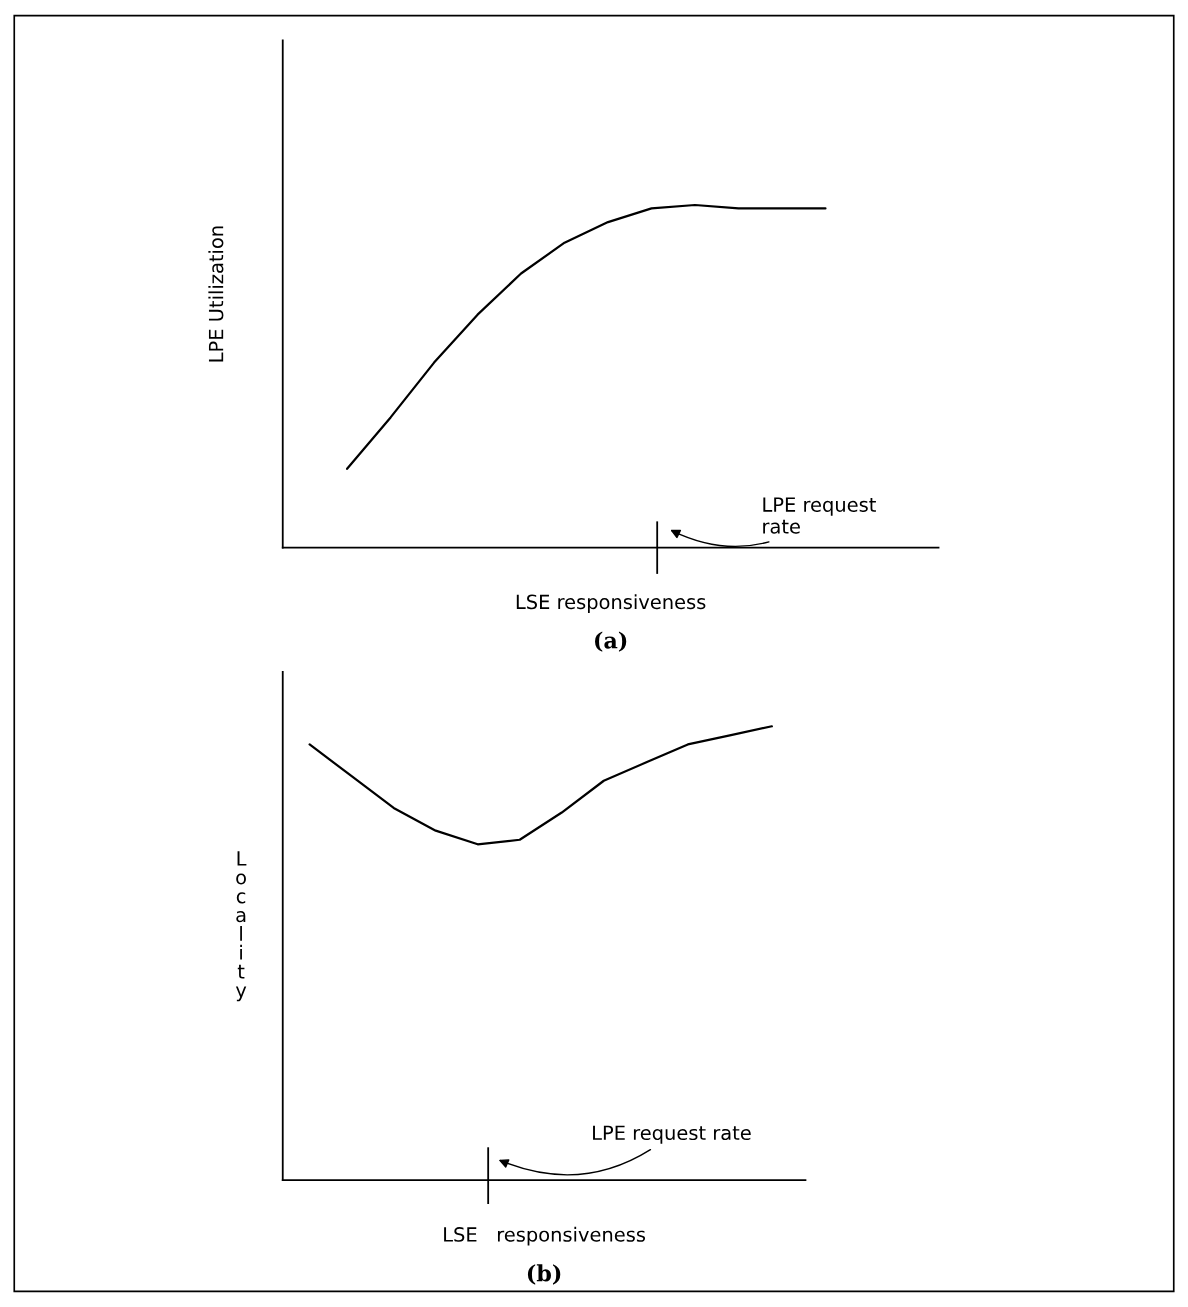  What do you see at coordinates (611, 641) in the screenshot?
I see `text: (a)` at bounding box center [611, 641].